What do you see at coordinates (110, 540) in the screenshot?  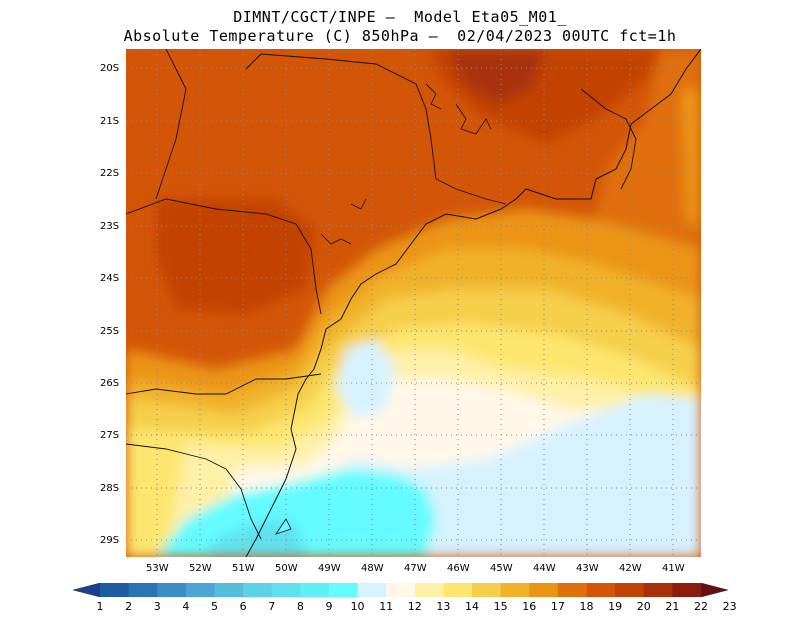 I see `lat-label-29s: 29S` at bounding box center [110, 540].